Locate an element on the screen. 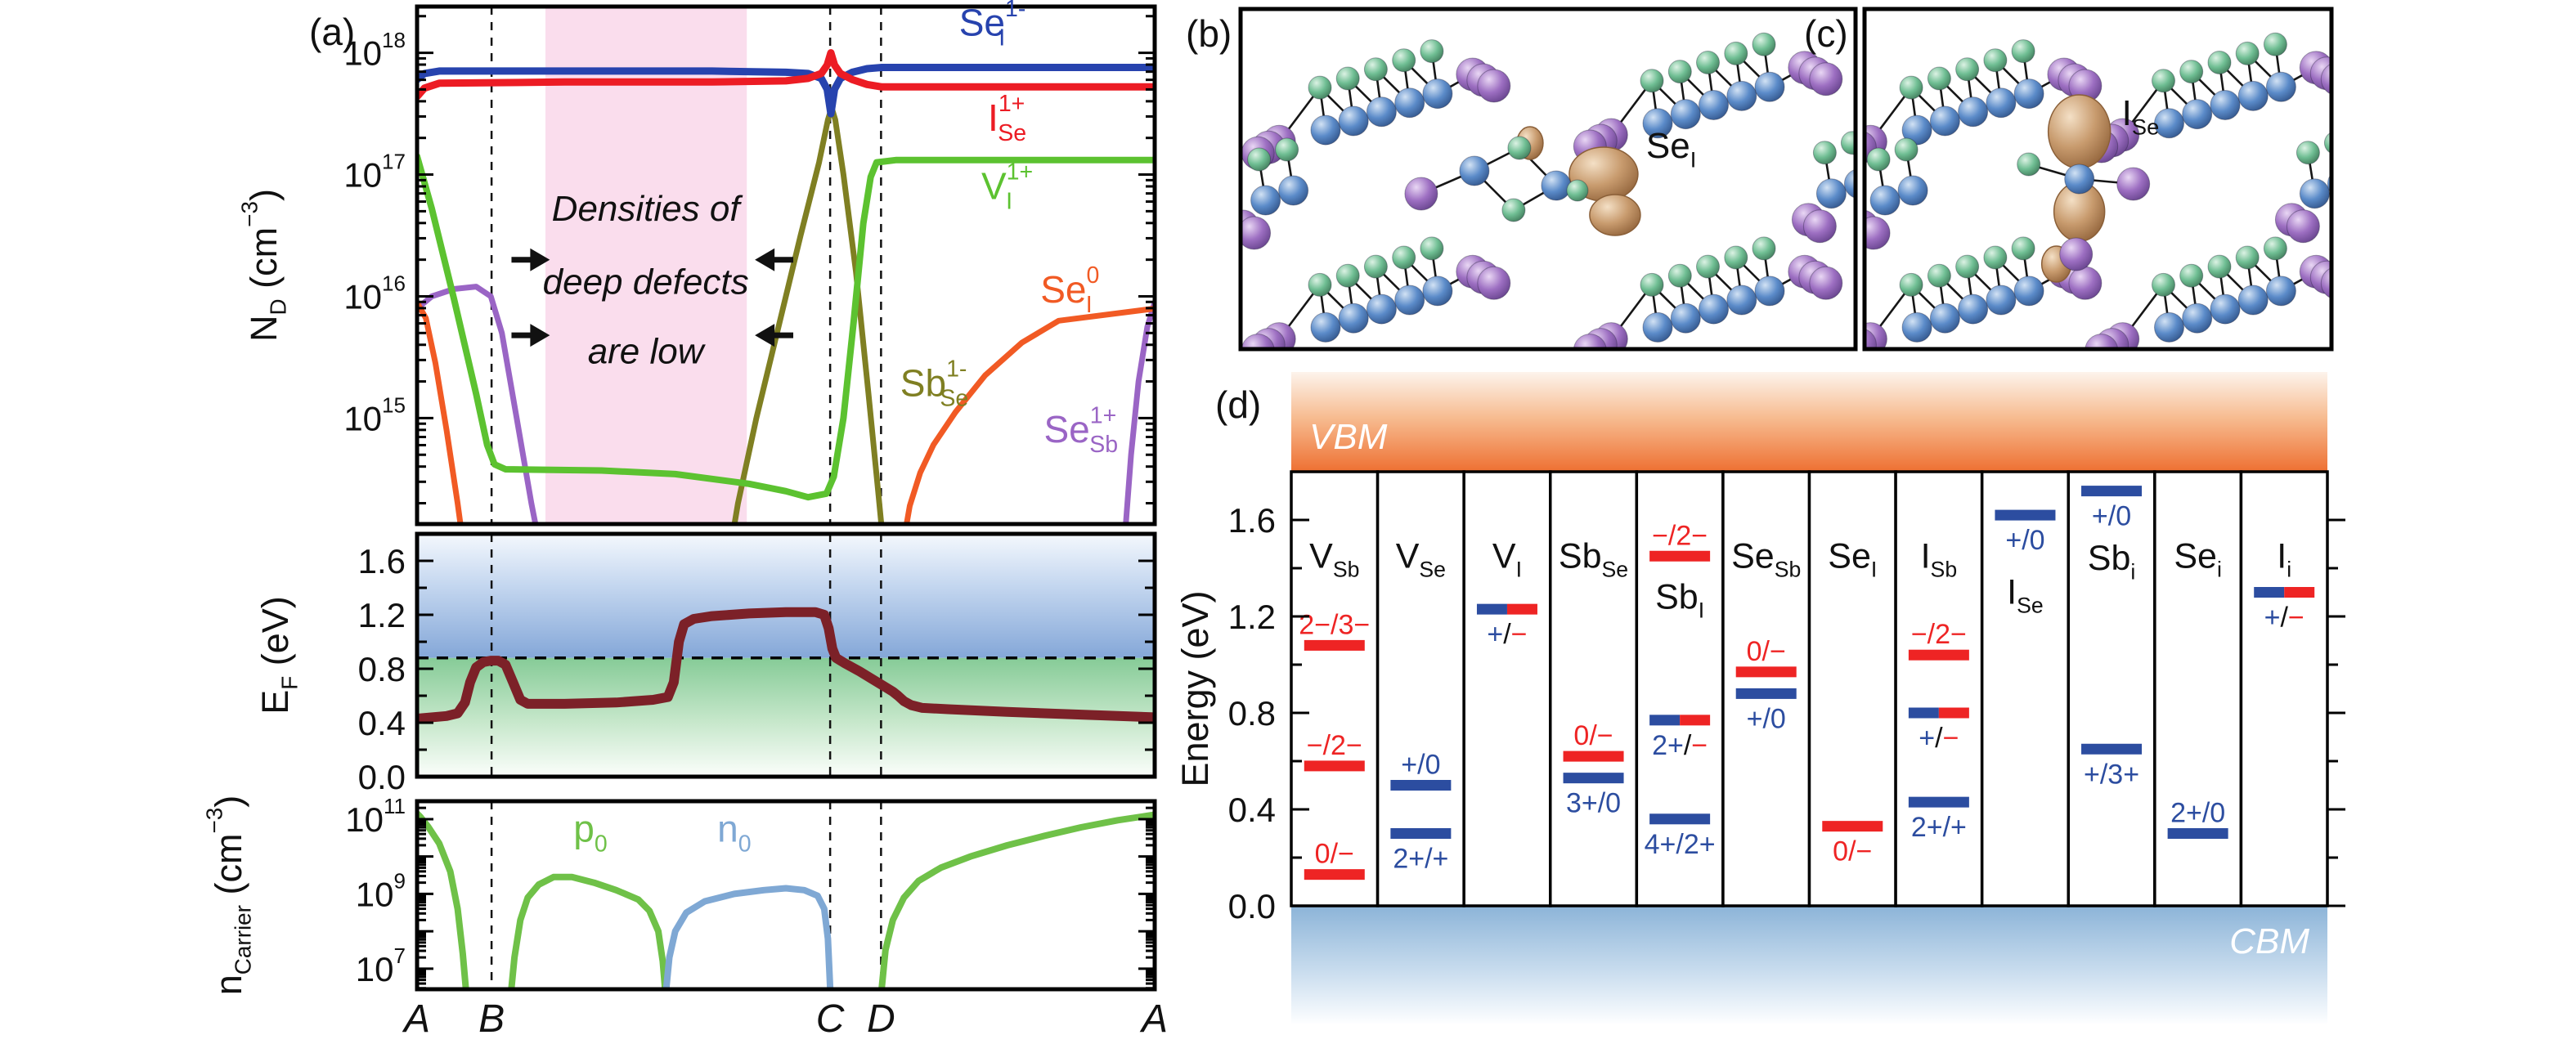 This screenshot has height=1044, width=2576. transition-level-label: −/2− is located at coordinates (1939, 634).